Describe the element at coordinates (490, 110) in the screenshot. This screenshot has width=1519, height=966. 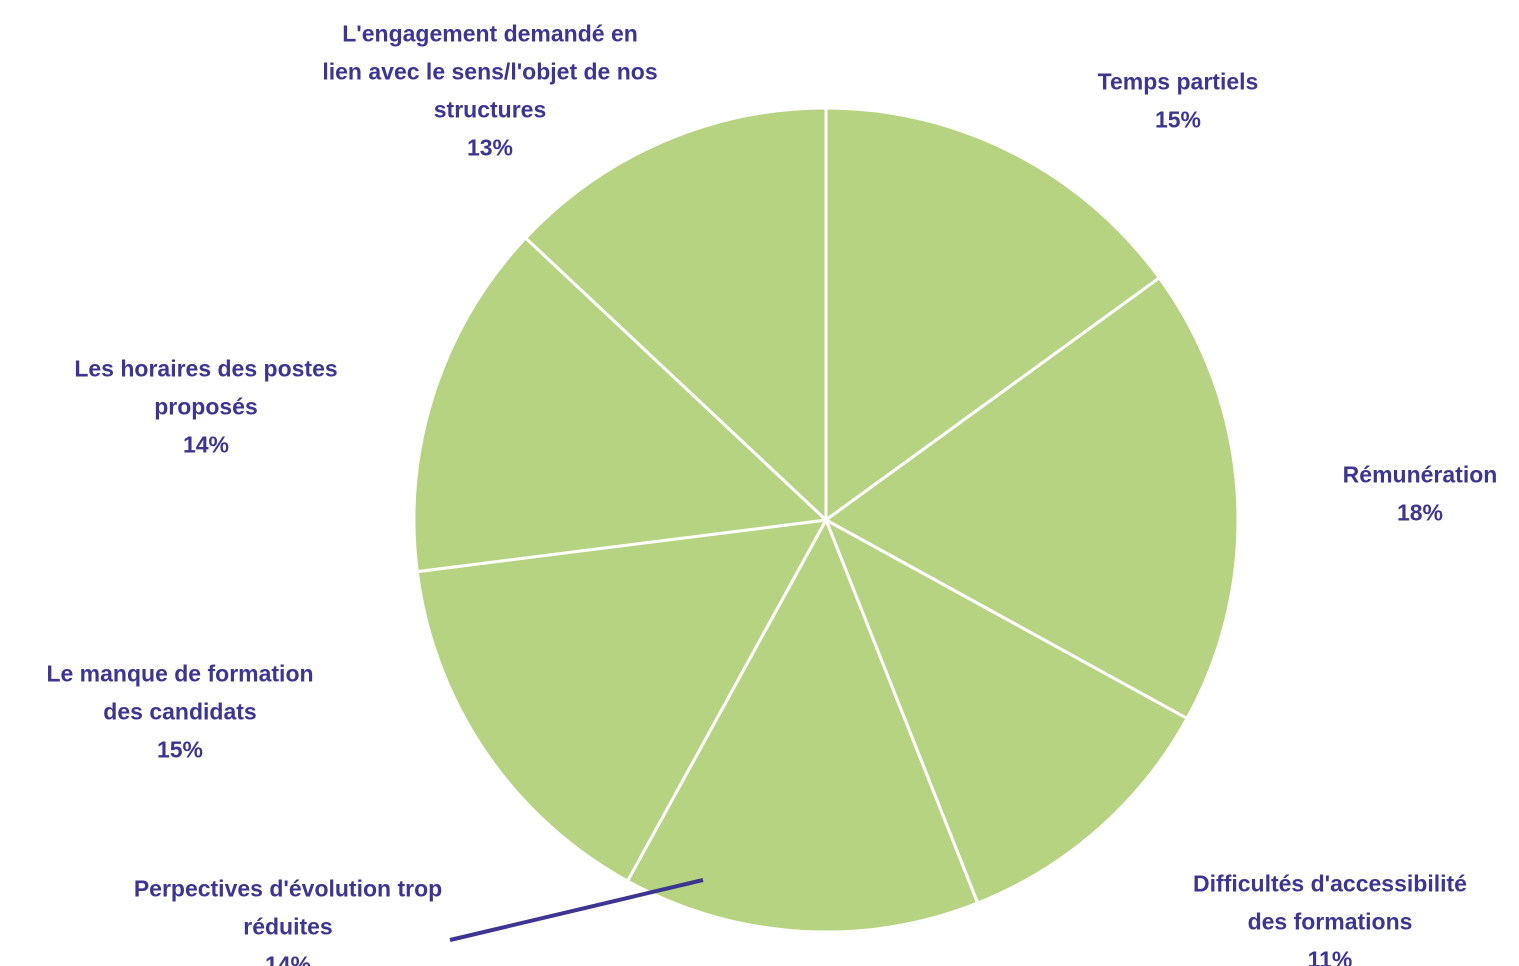
I see `slice-category-label: structures` at that location.